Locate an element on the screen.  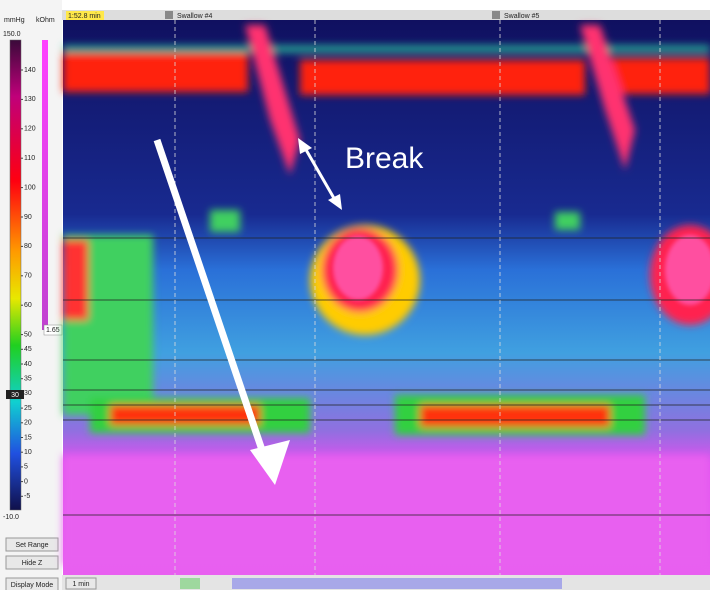
double-arrow is located at coordinates (320, 174).